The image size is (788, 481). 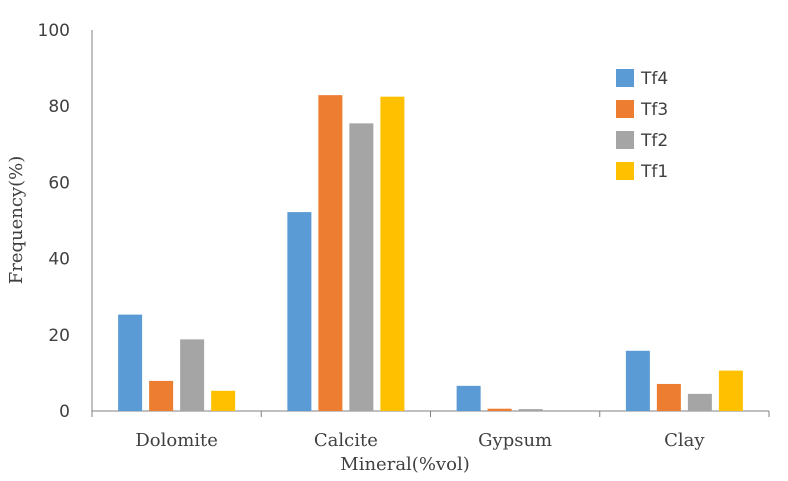 I want to click on bar-tf2-gypsum, so click(x=530, y=410).